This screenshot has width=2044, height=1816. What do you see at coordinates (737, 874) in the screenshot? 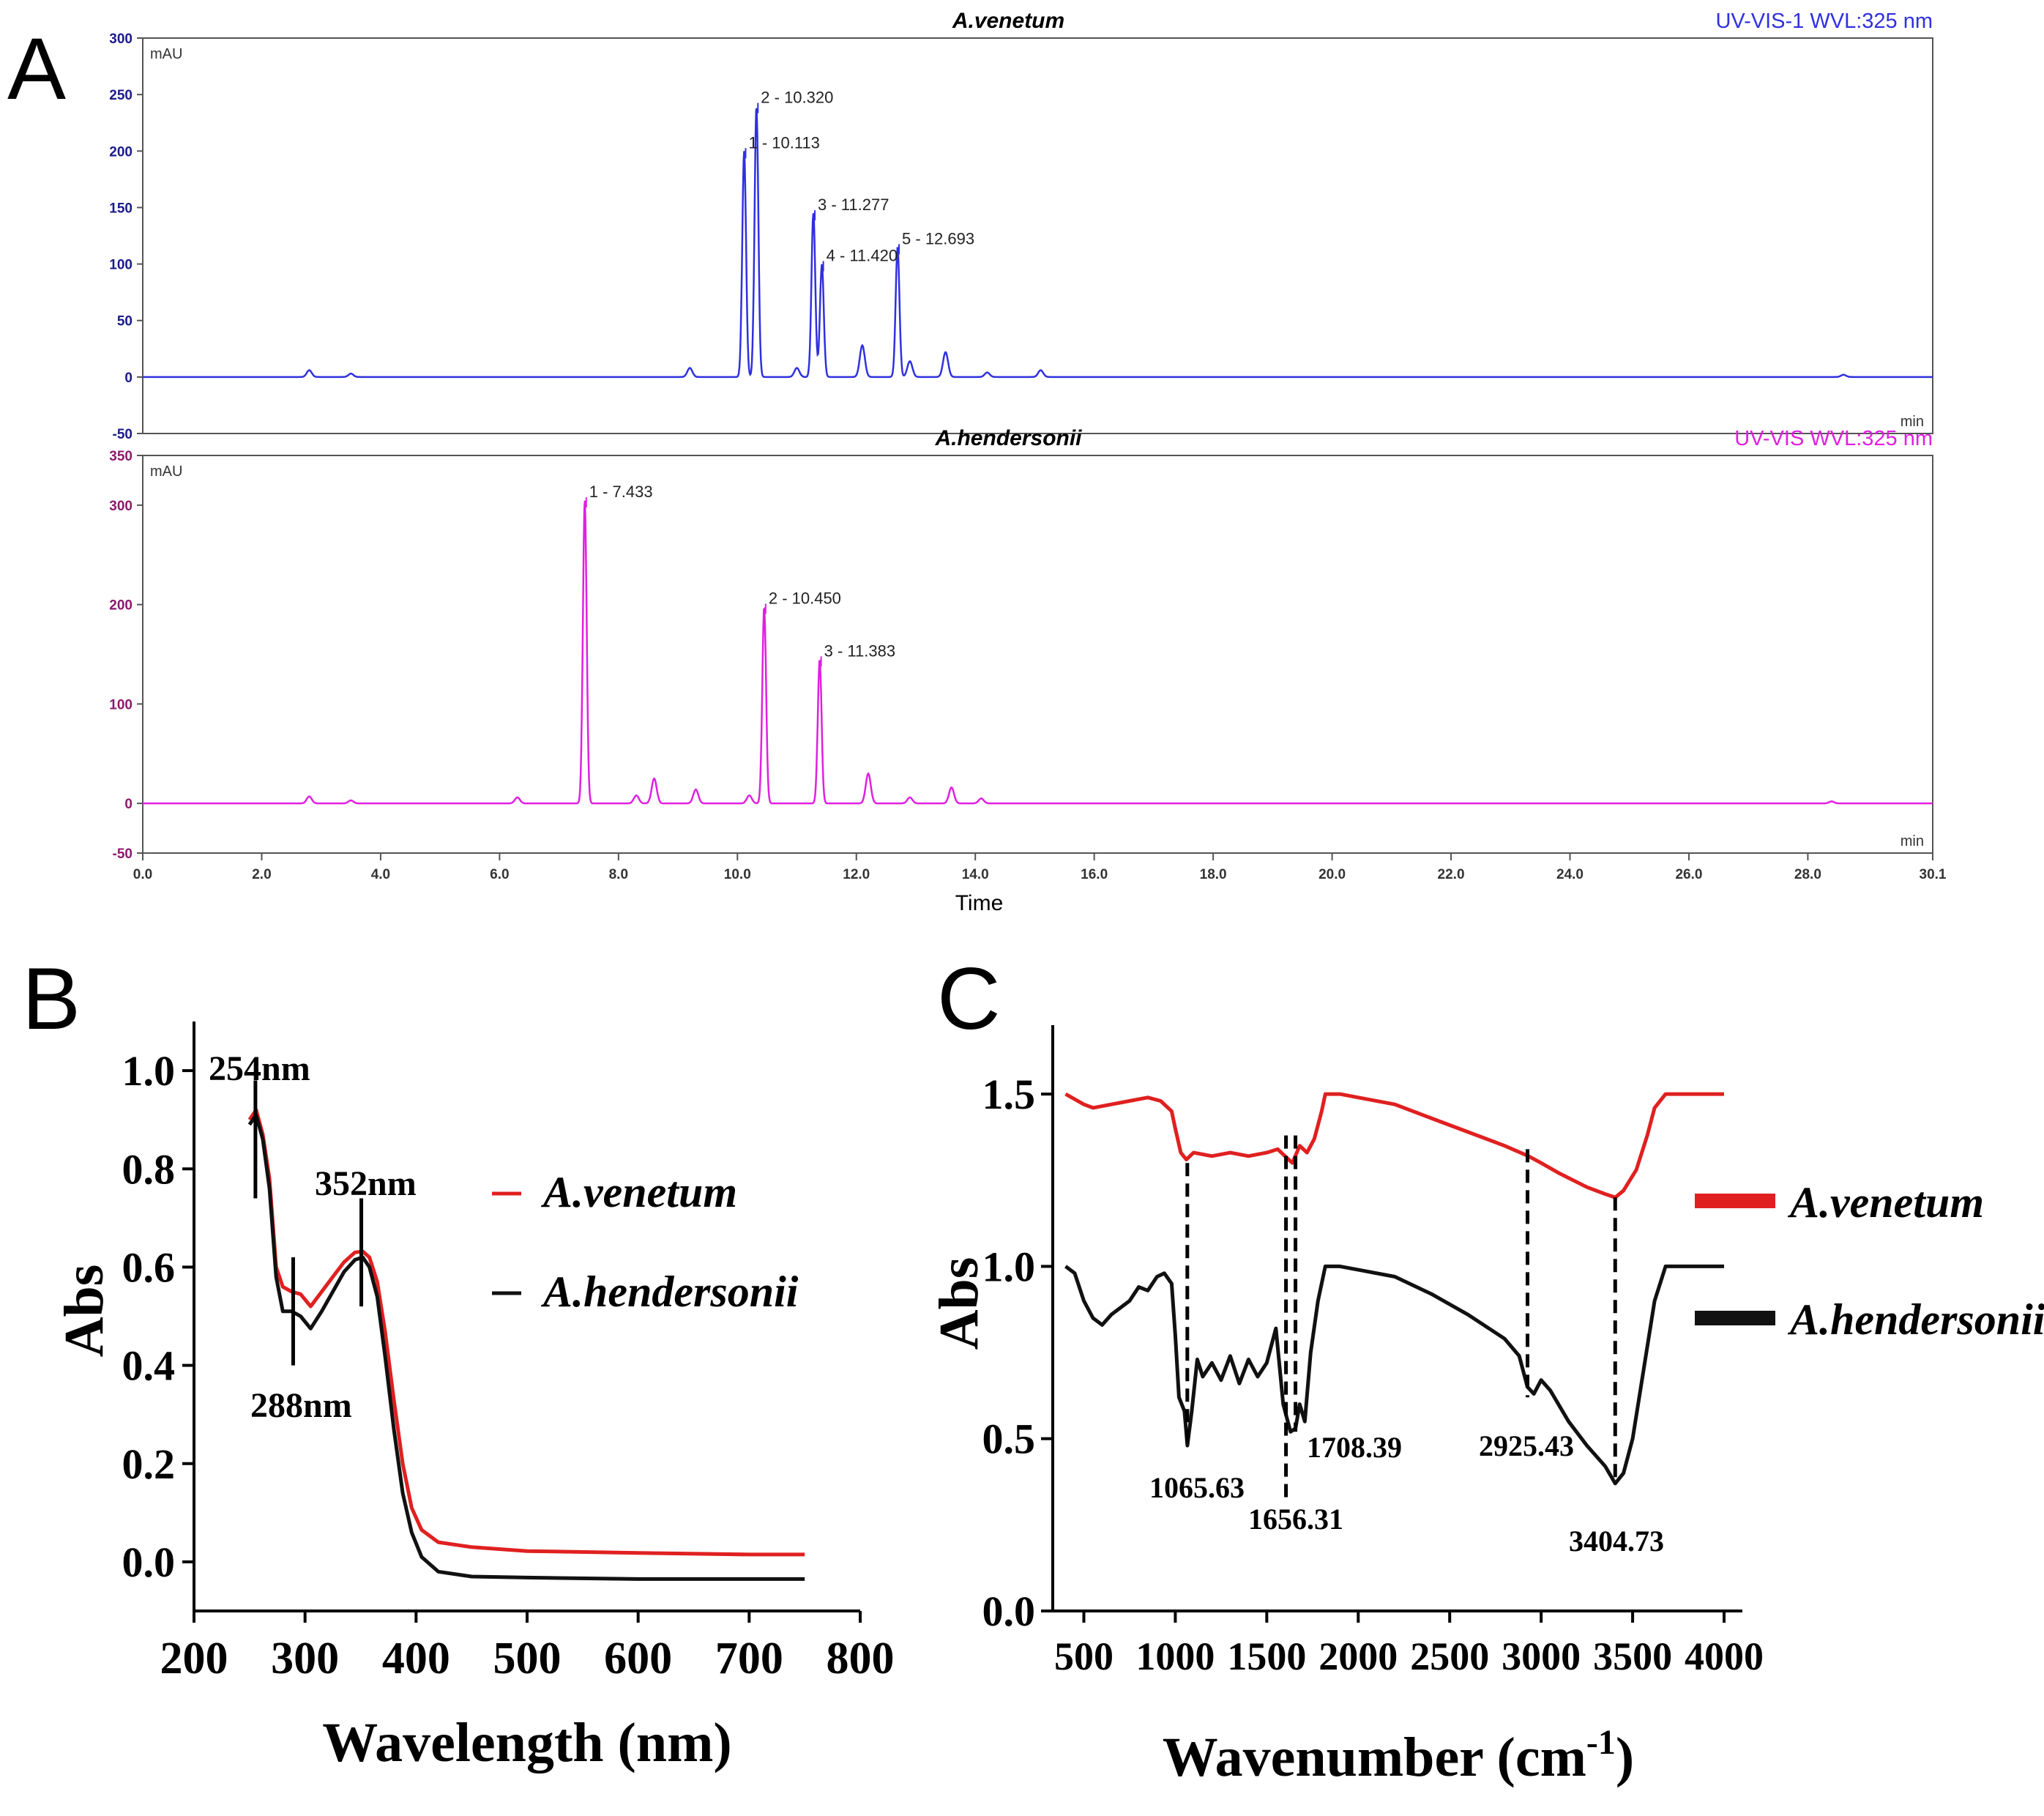
I see `x-tick-label: 10.0` at bounding box center [737, 874].